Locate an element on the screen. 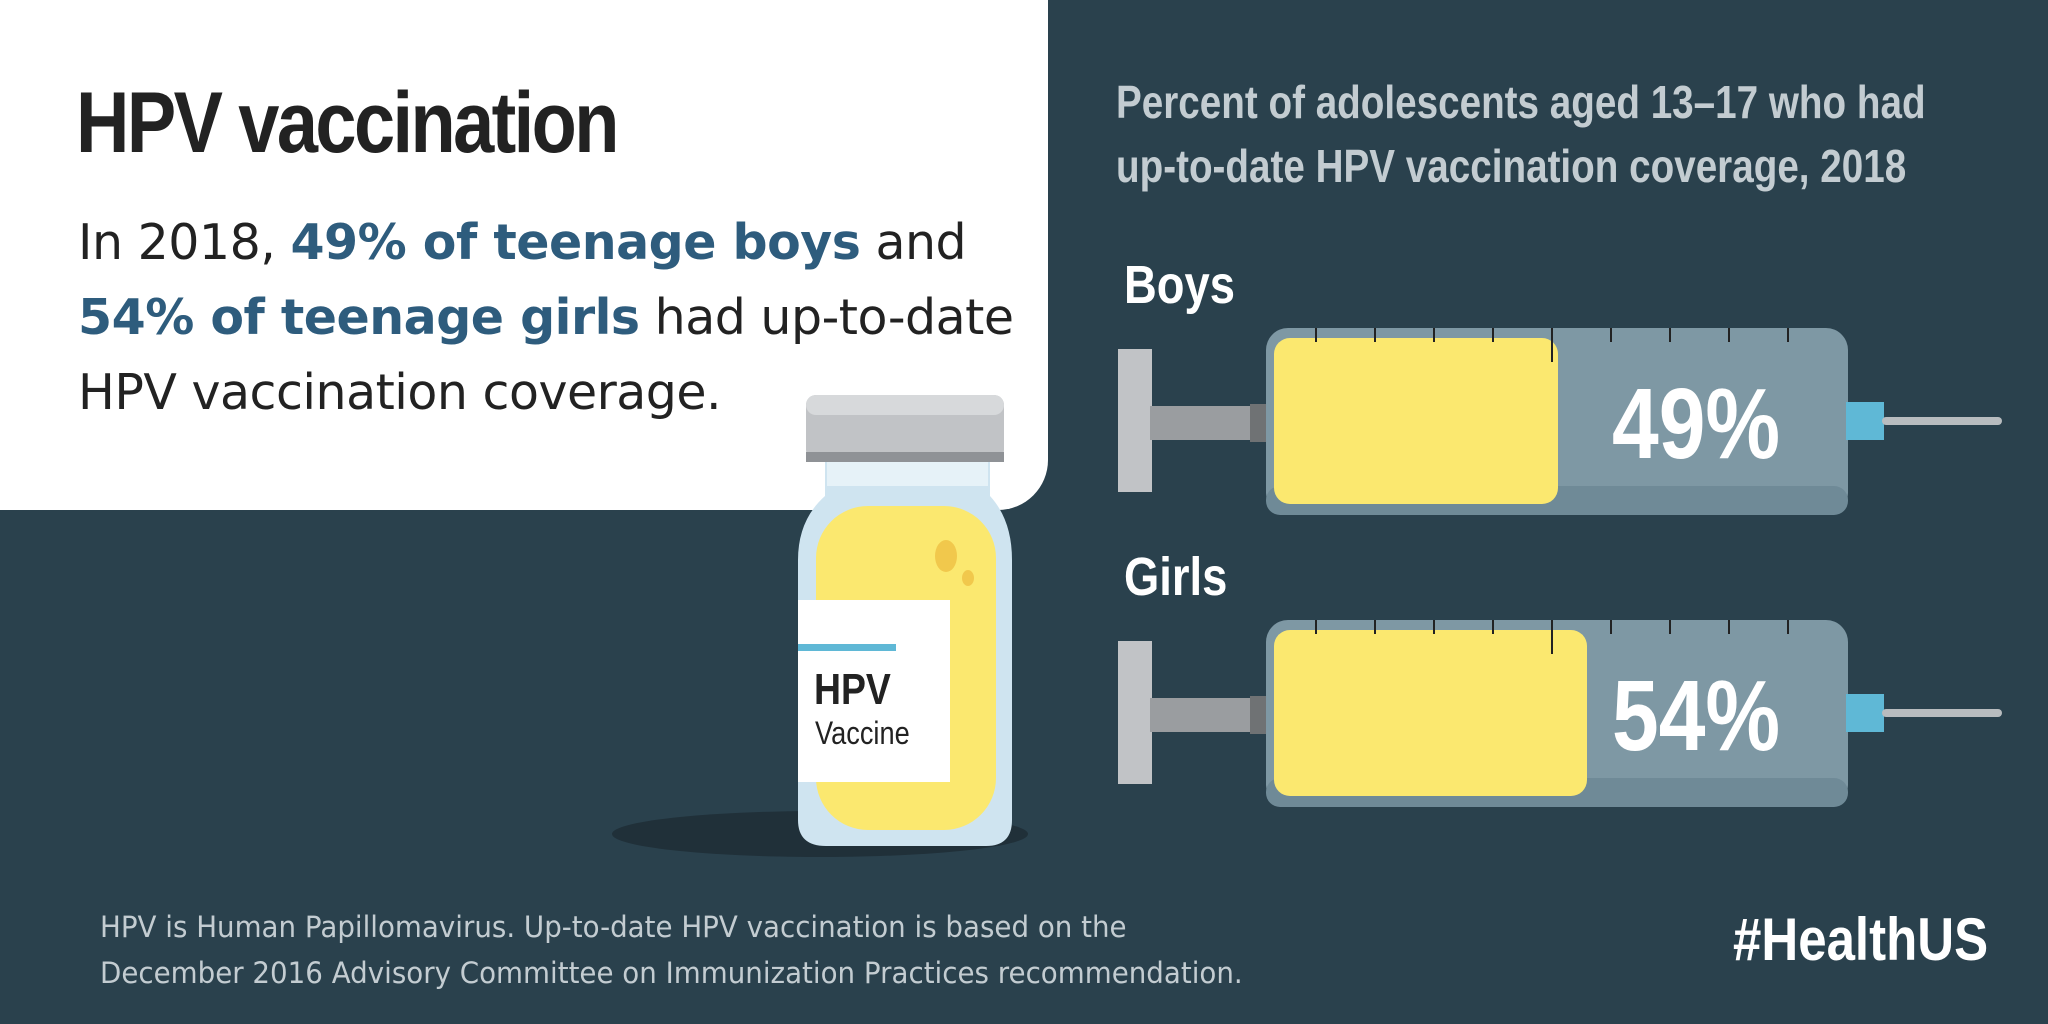 The image size is (2048, 1024). boys-plunger-handle is located at coordinates (1135, 420).